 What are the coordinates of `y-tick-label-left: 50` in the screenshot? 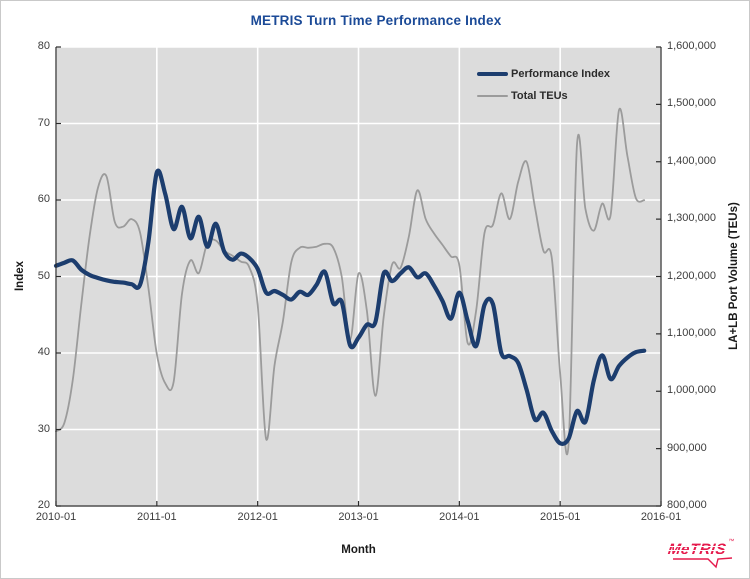 It's located at (43, 275).